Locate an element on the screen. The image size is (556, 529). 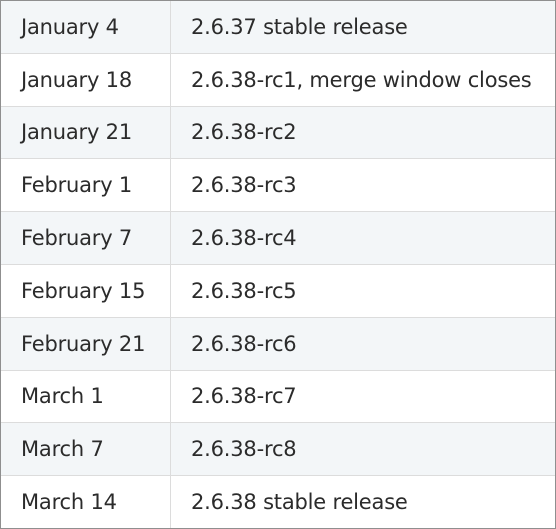
table-row: February 21 2.6.38-rc6 is located at coordinates (278, 344).